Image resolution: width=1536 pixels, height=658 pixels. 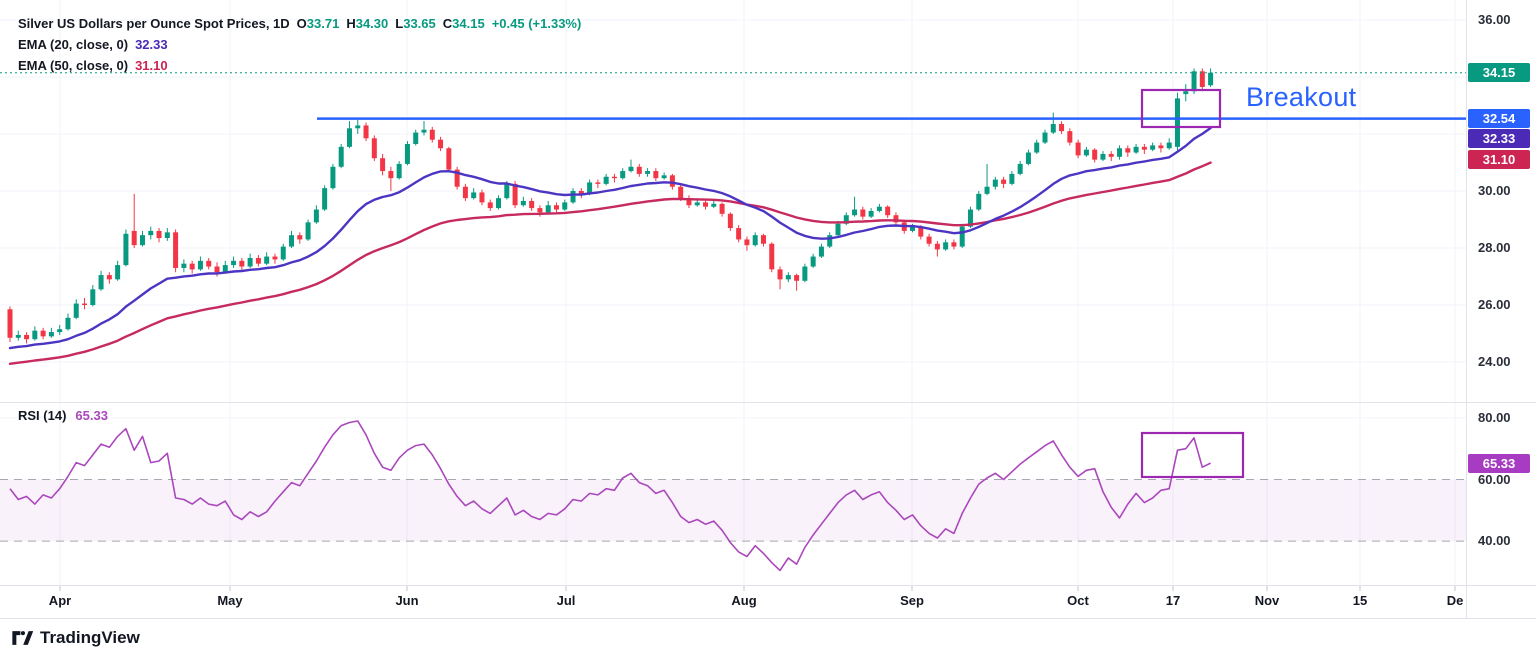 What do you see at coordinates (744, 600) in the screenshot?
I see `time-label-Aug: Aug` at bounding box center [744, 600].